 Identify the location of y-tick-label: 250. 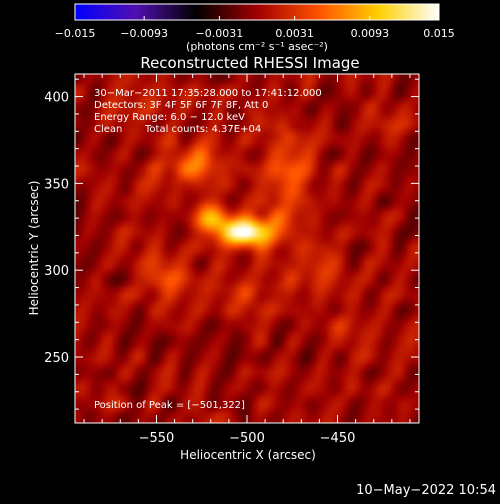
(56, 358).